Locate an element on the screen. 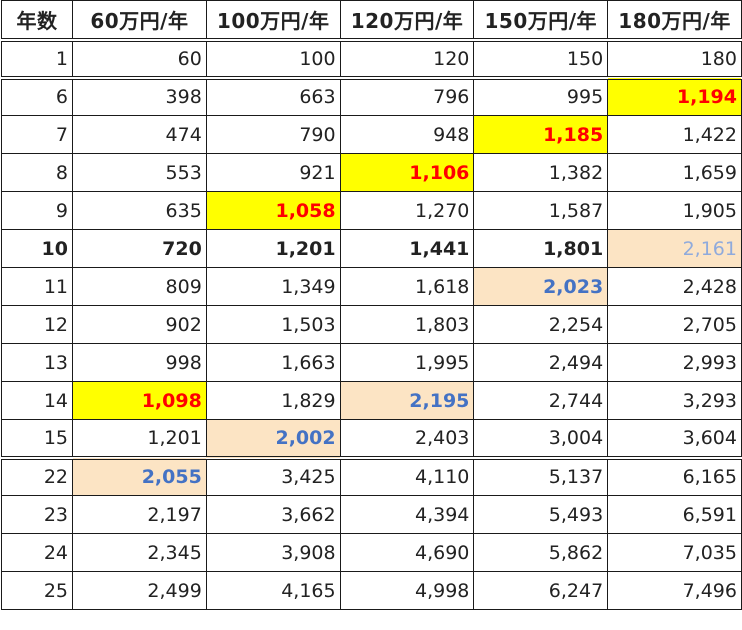 The height and width of the screenshot is (630, 742). table-row: 1 60 100 120 150 180 is located at coordinates (371, 59).